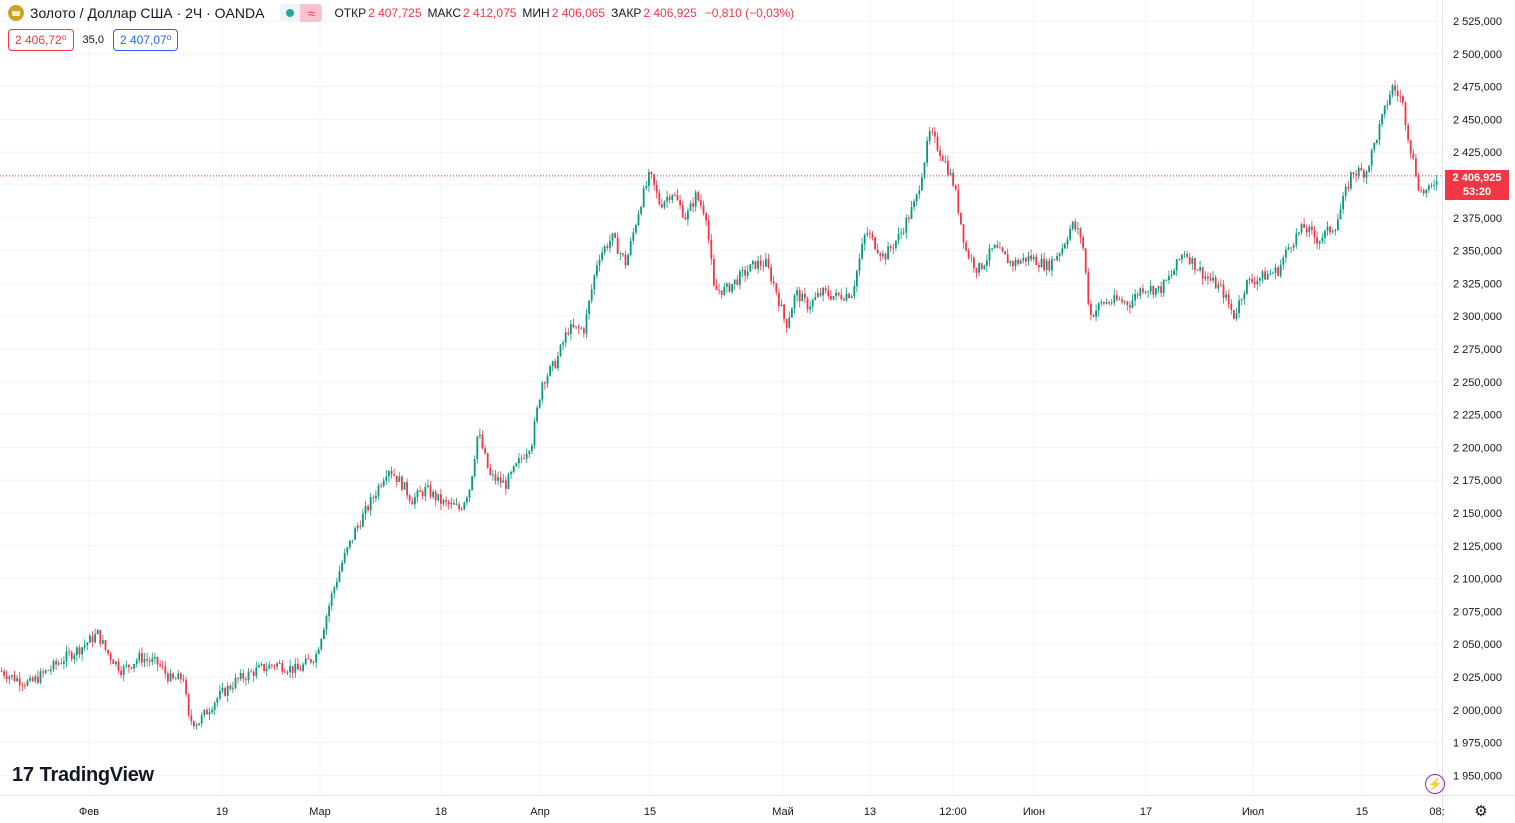 The height and width of the screenshot is (823, 1515). I want to click on gold-bar-icon, so click(16, 13).